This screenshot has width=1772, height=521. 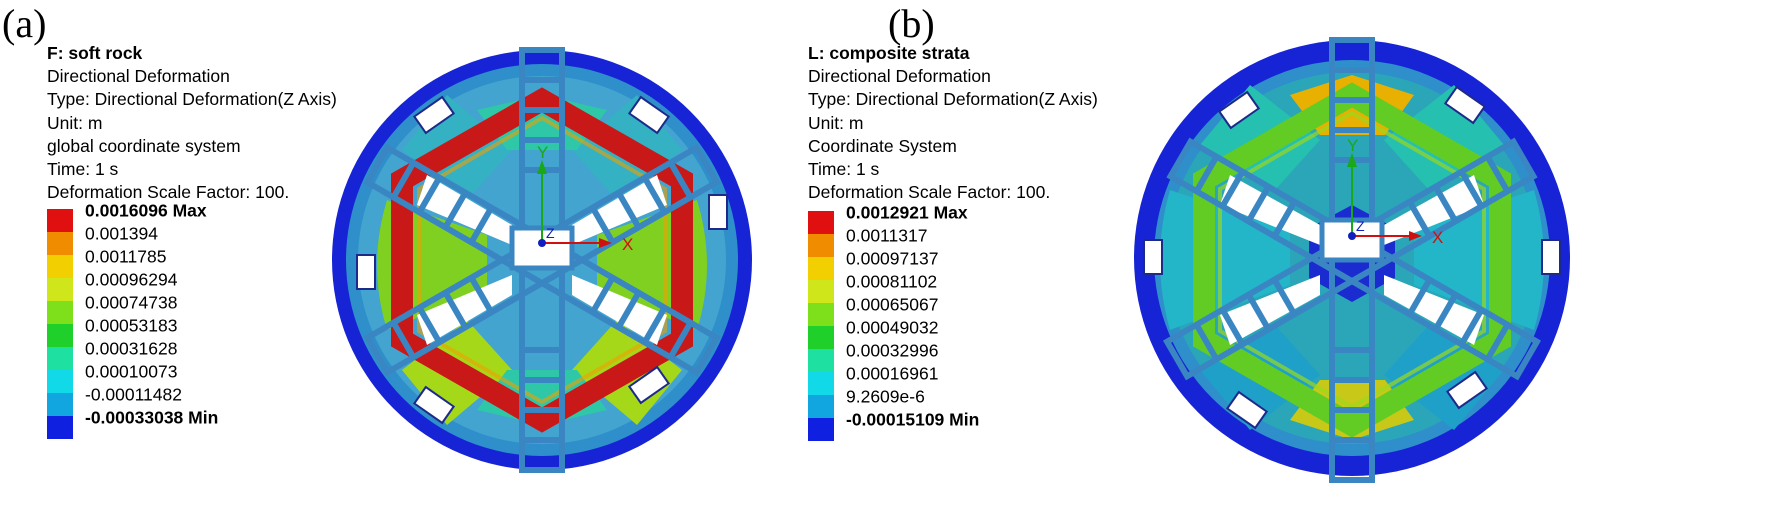 I want to click on panel-letter: (b), so click(x=911, y=23).